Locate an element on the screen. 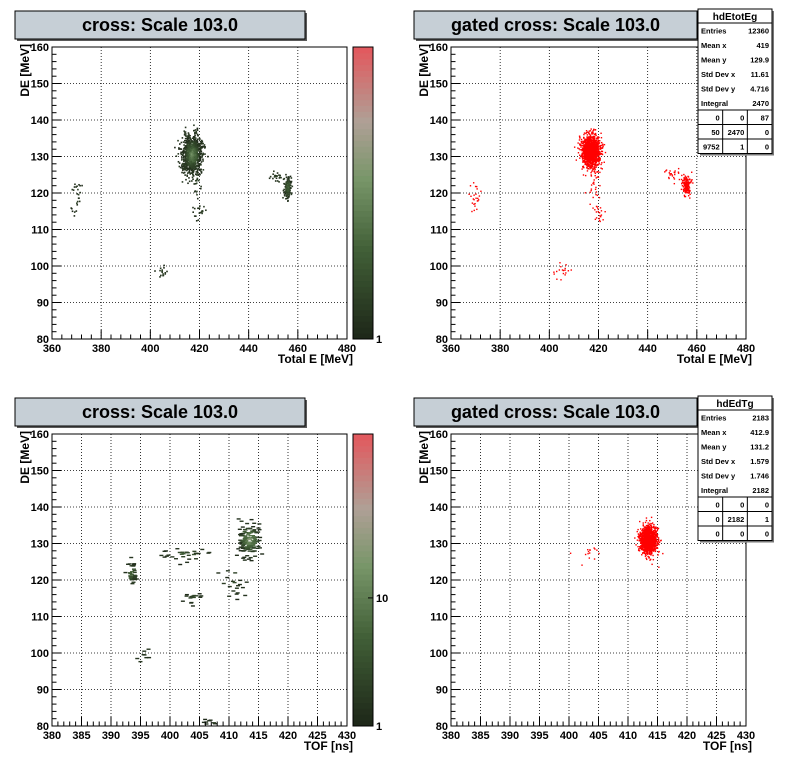 This screenshot has width=798, height=775. stats-name: hdEtotEg is located at coordinates (735, 17).